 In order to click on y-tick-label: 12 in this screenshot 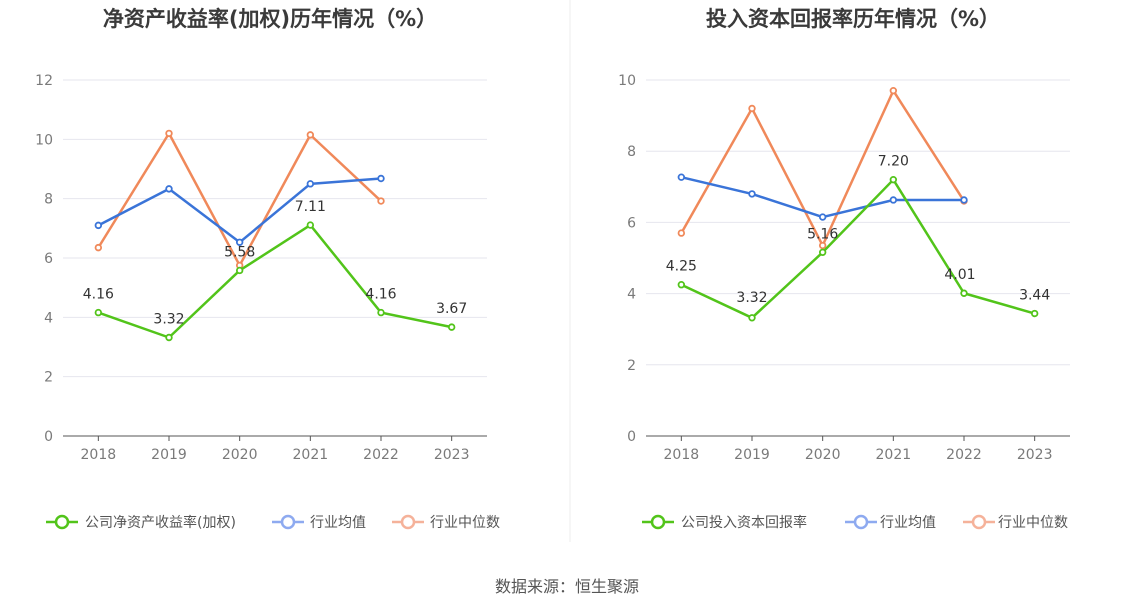, I will do `click(44, 81)`.